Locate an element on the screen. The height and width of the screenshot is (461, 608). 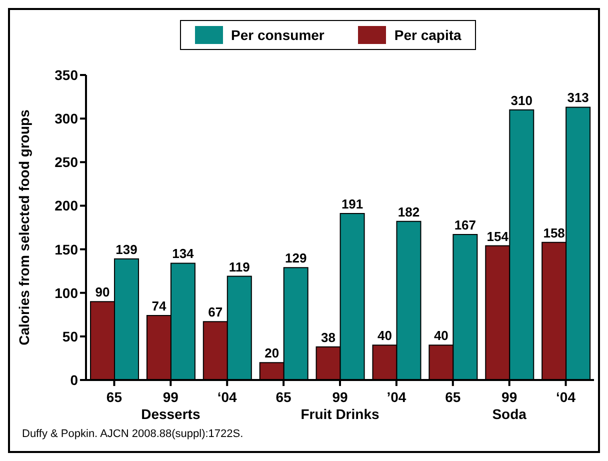
legend-label: Per consumer is located at coordinates (277, 35).